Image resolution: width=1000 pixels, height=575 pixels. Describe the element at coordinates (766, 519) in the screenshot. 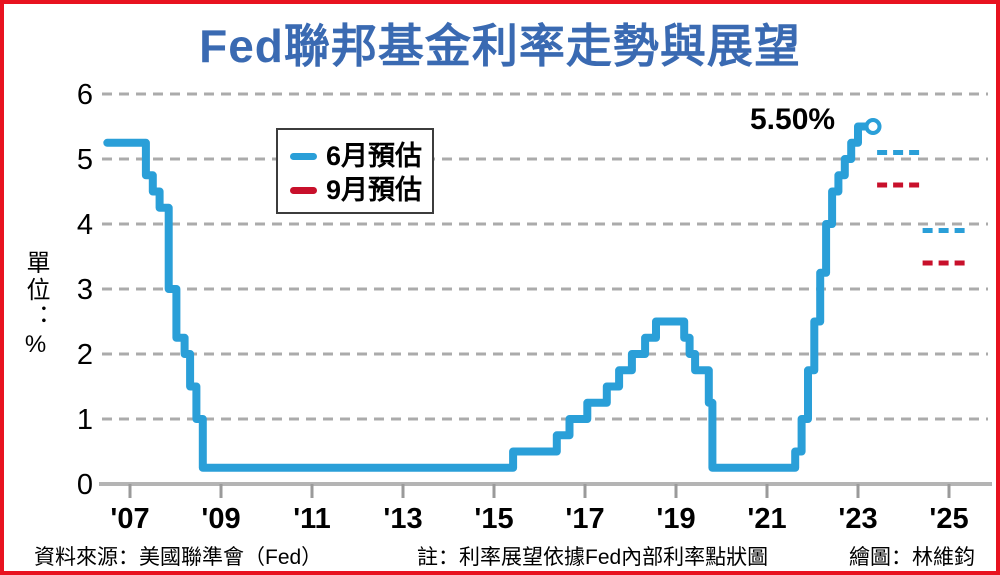

I see `x-tick-label: '21` at that location.